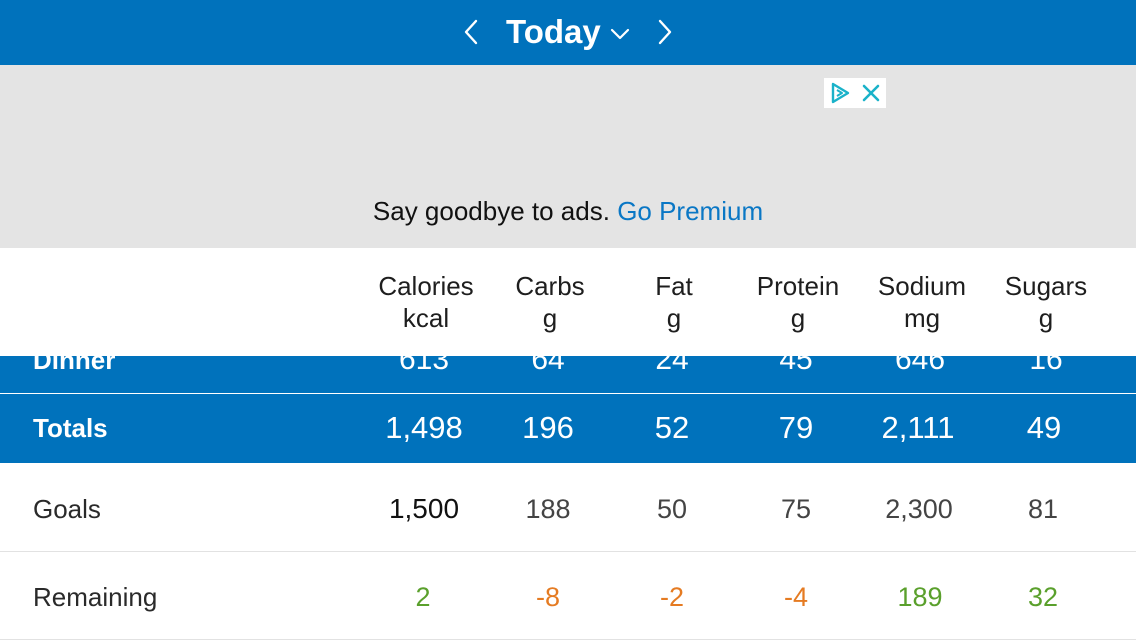 The height and width of the screenshot is (640, 1136). Describe the element at coordinates (1046, 302) in the screenshot. I see `column-header-sugars: Sugars g` at that location.